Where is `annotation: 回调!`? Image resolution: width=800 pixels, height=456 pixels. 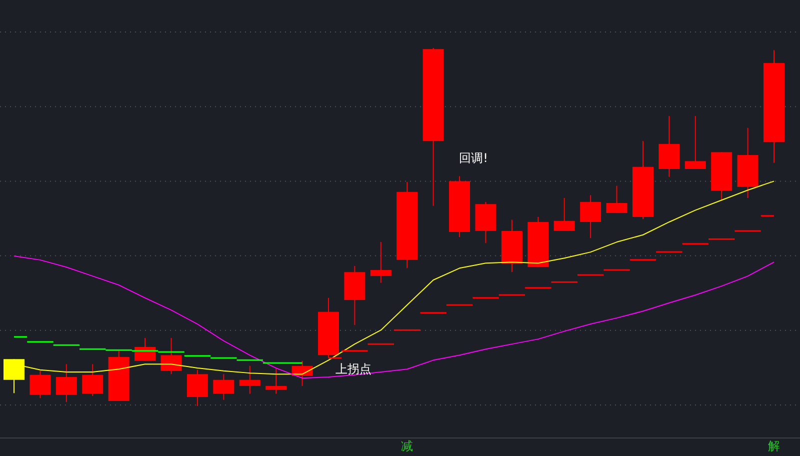
annotation: 回调! is located at coordinates (473, 158).